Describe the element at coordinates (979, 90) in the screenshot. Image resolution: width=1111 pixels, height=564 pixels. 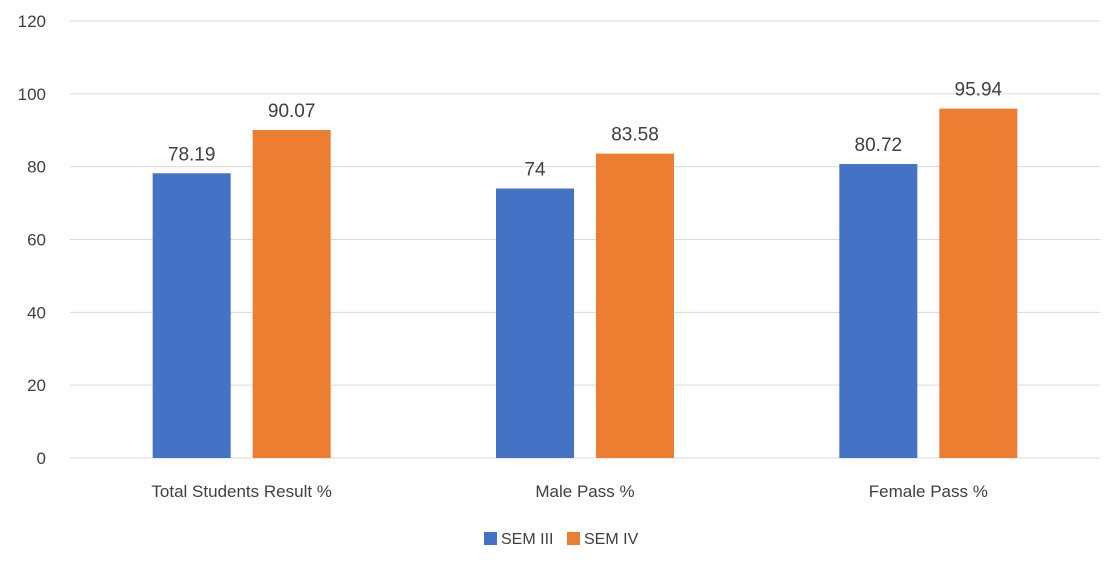
I see `data-label: 95.94` at that location.